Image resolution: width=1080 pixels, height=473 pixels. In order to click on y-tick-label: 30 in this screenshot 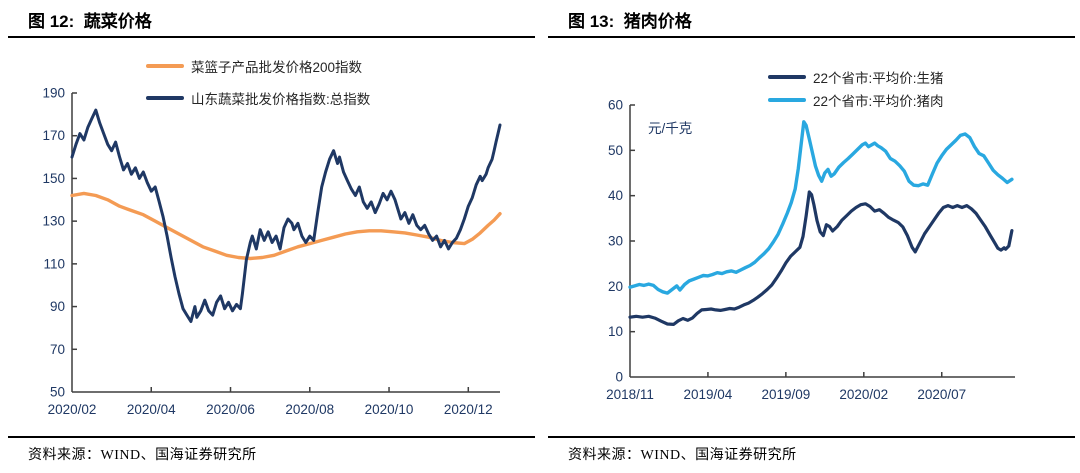, I will do `click(615, 241)`.